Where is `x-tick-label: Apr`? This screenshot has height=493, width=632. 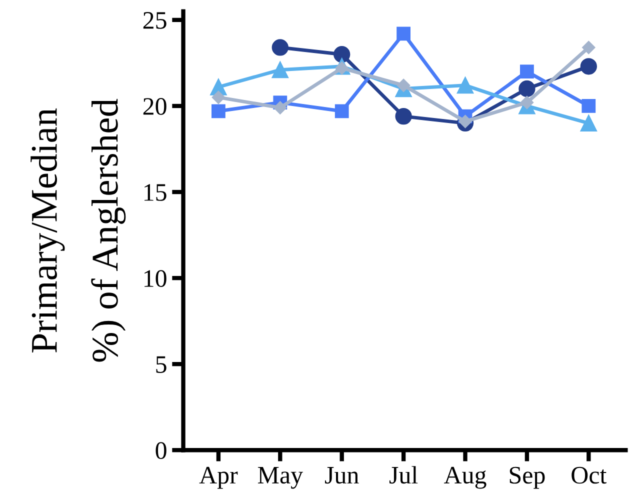
x-tick-label: Apr is located at coordinates (218, 477).